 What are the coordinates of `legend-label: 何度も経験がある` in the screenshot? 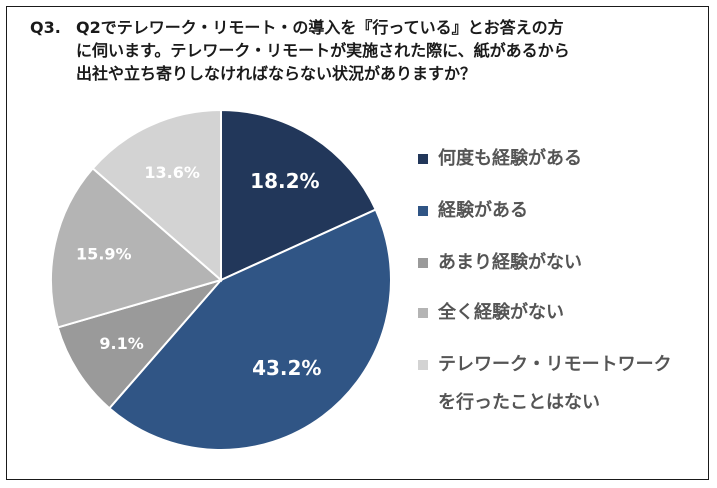 It's located at (510, 158).